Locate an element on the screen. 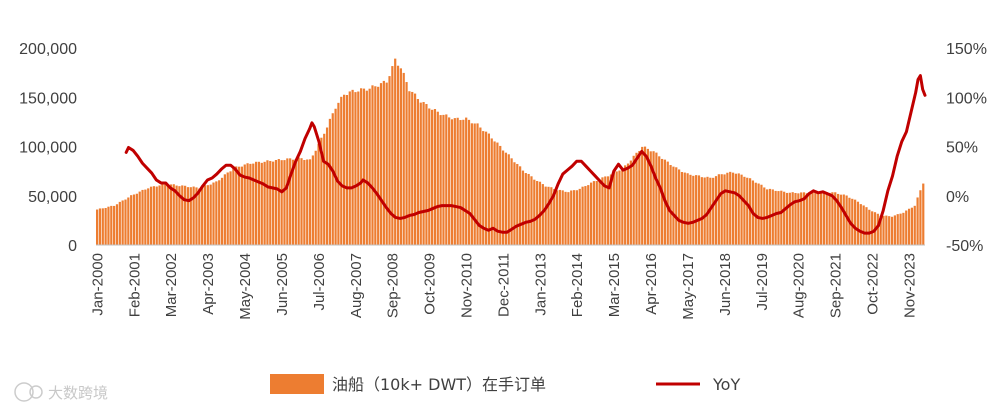  x-tick-label: Feb-2001 is located at coordinates (134, 285).